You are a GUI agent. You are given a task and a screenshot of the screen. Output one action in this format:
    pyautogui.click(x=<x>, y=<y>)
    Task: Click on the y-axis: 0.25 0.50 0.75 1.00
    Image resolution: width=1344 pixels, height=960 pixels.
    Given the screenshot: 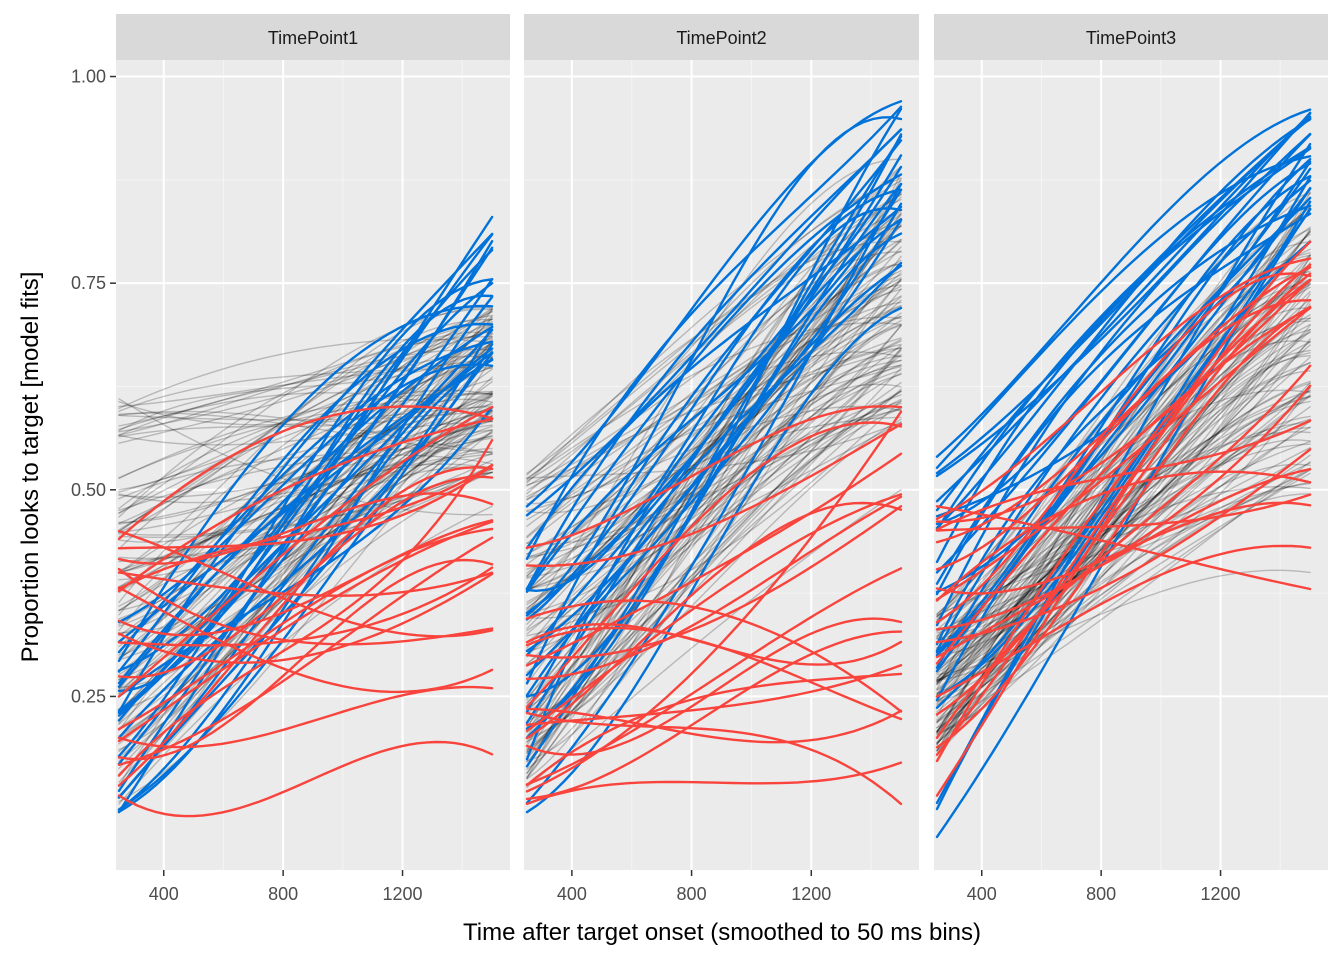 What is the action you would take?
    pyautogui.click(x=93, y=386)
    